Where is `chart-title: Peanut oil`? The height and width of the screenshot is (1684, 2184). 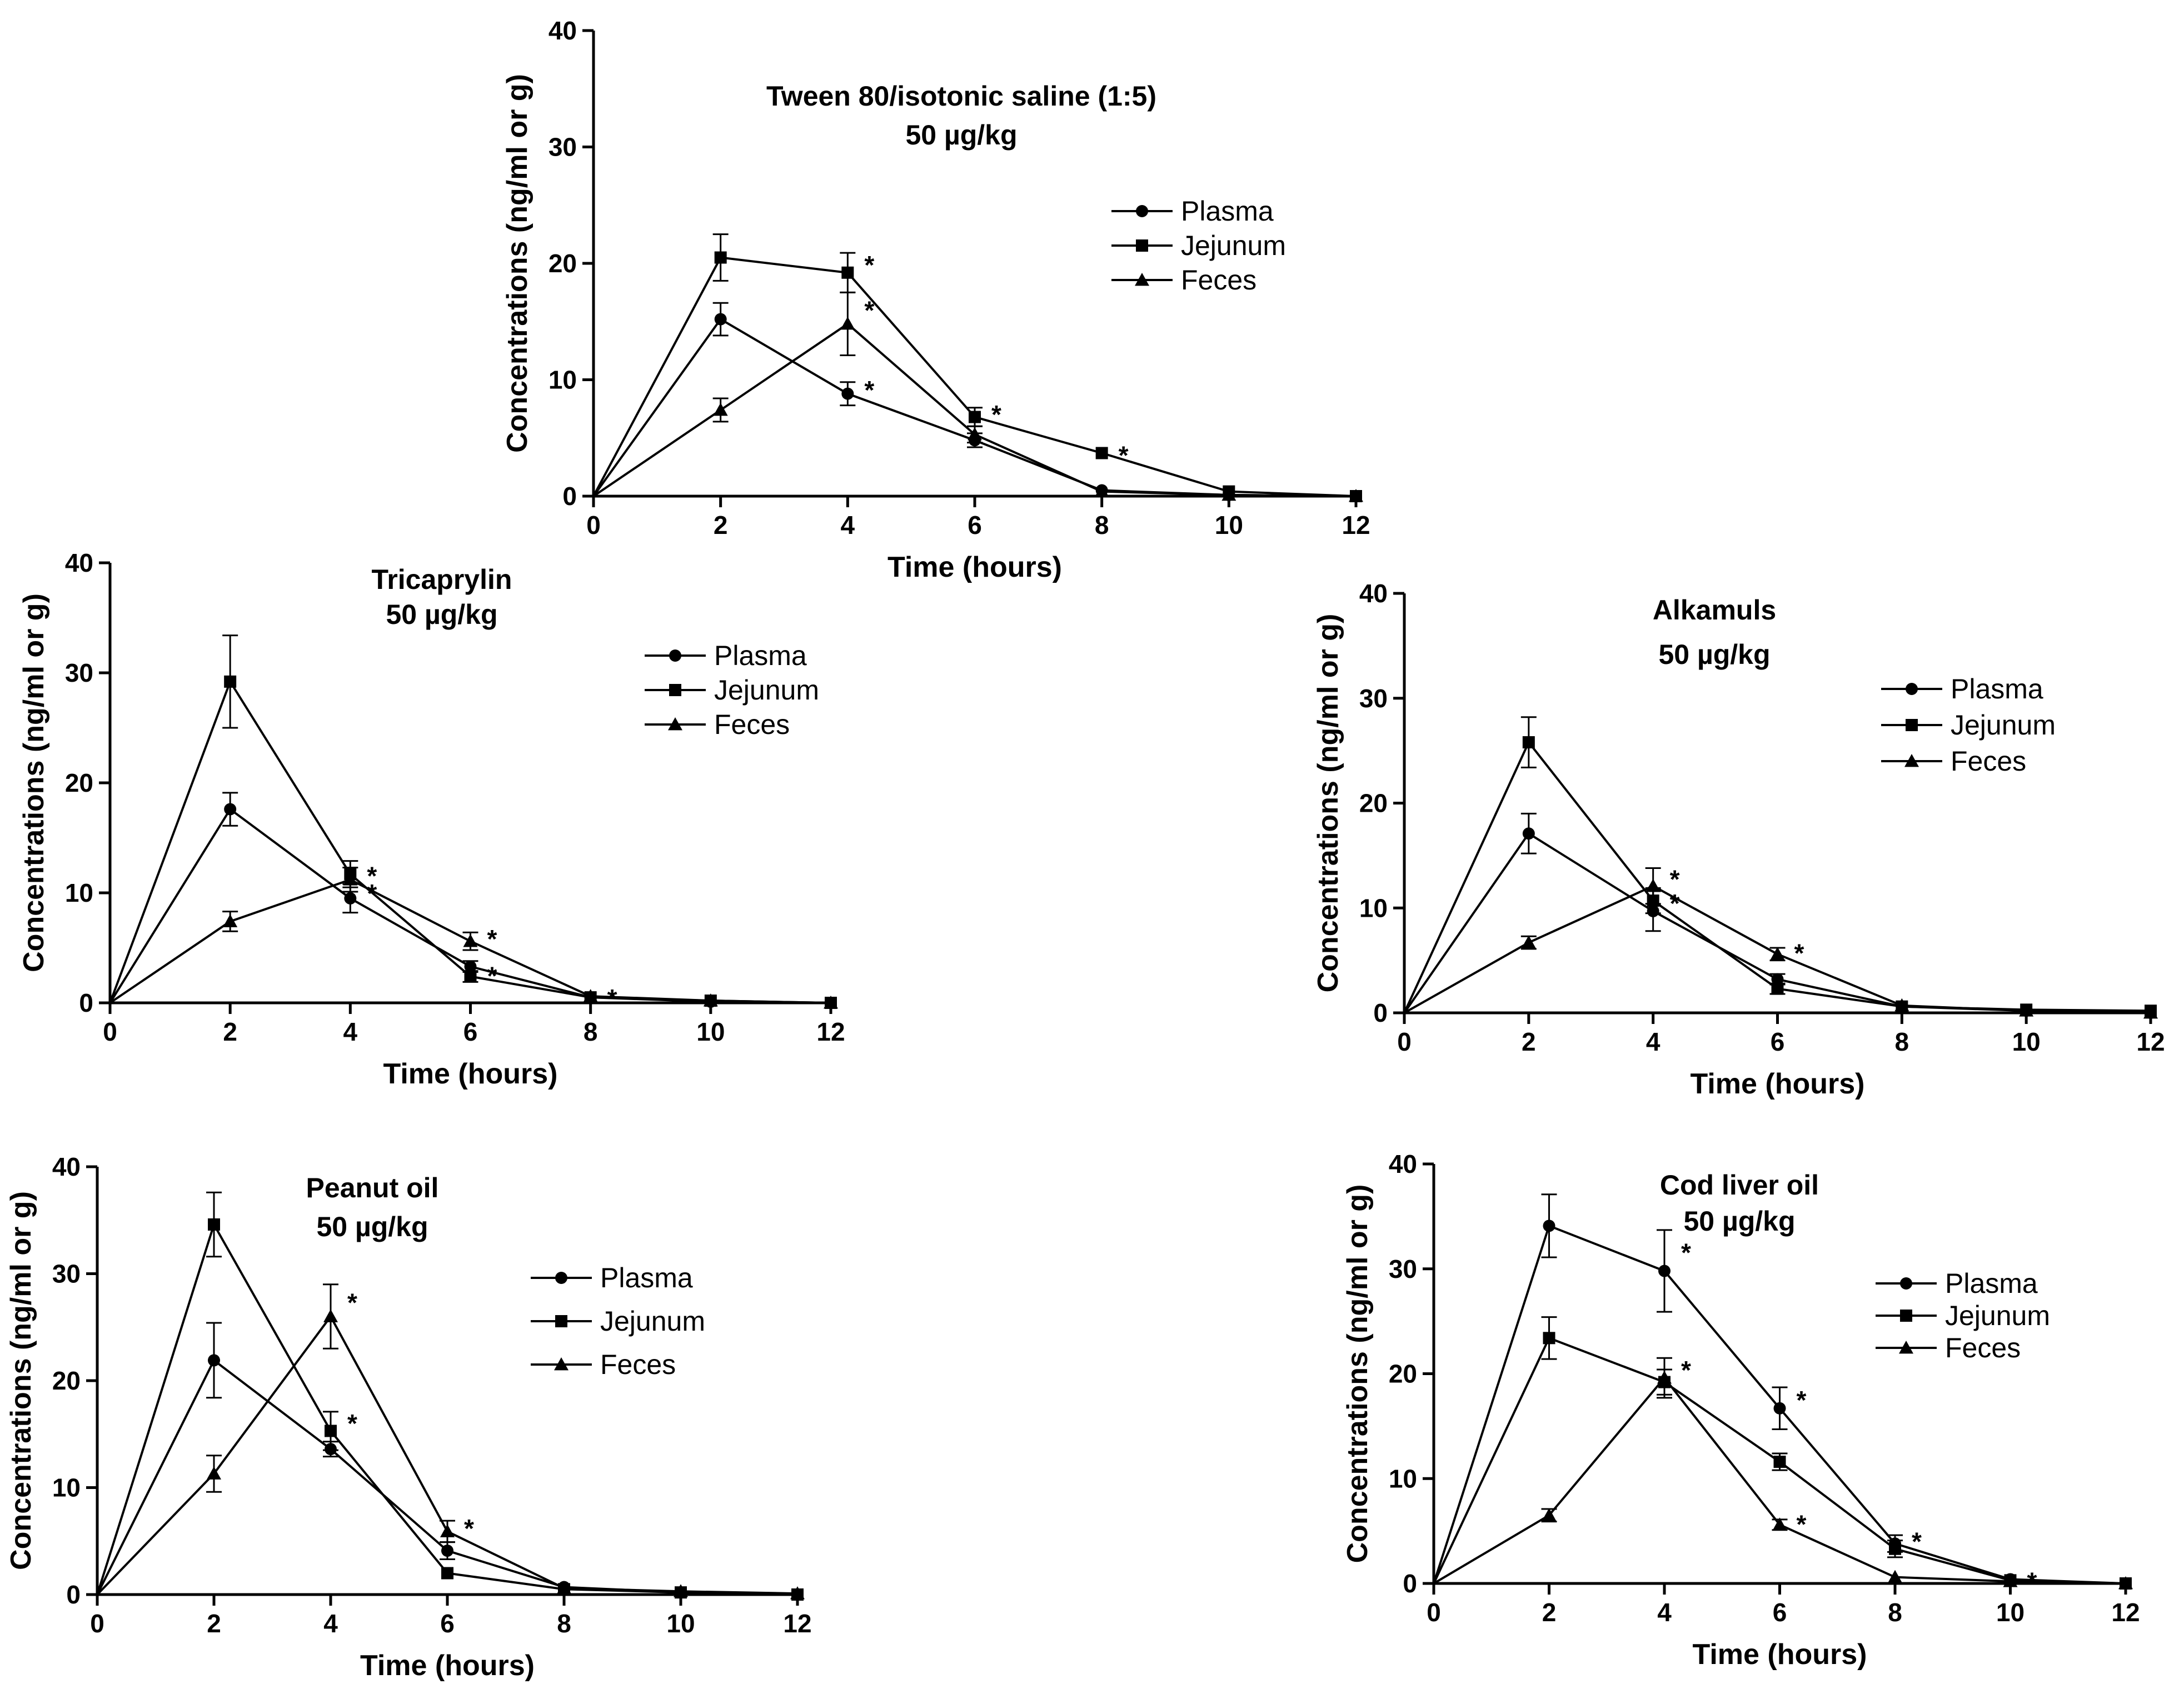
chart-title: Peanut oil is located at coordinates (372, 1187).